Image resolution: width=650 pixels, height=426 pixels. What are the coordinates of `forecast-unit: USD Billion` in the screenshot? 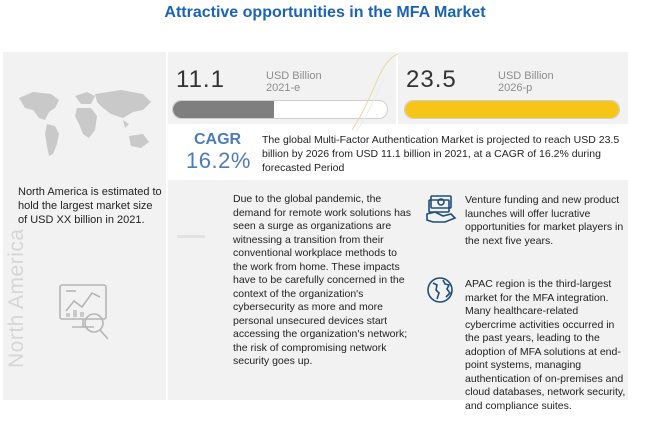 It's located at (526, 76).